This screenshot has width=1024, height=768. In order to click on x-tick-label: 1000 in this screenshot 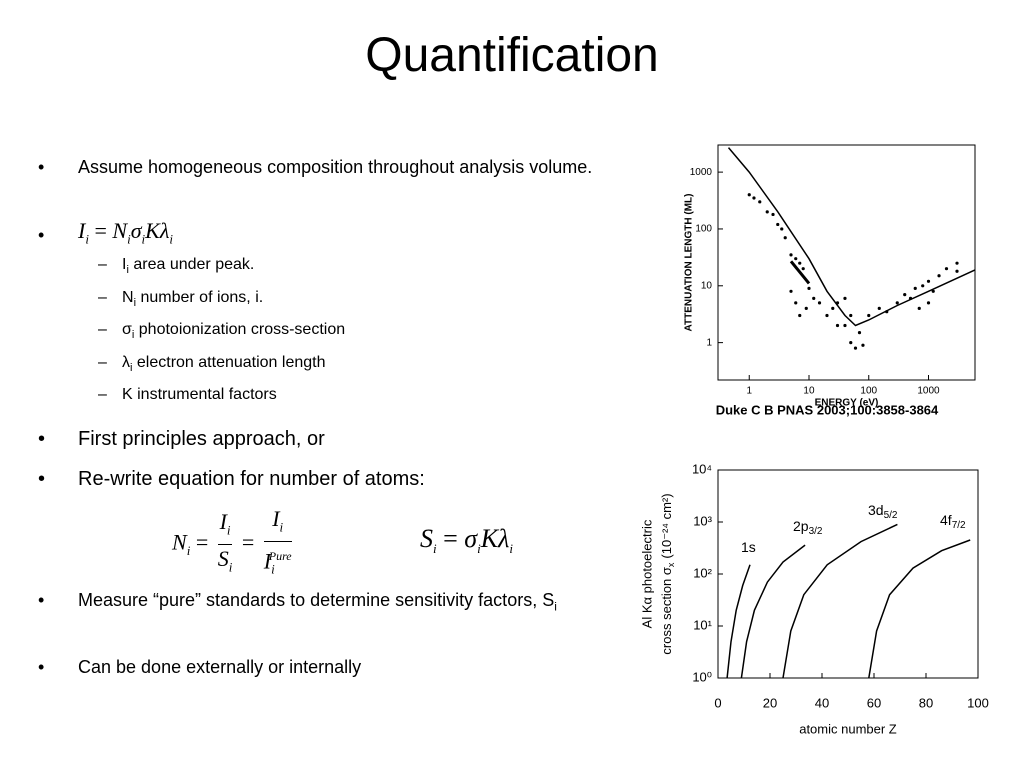, I will do `click(928, 391)`.